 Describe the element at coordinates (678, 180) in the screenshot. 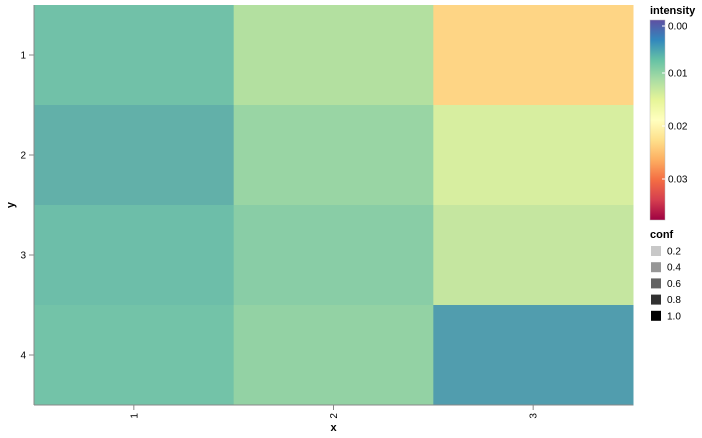

I see `color-legend-tick-label: 0.03` at that location.